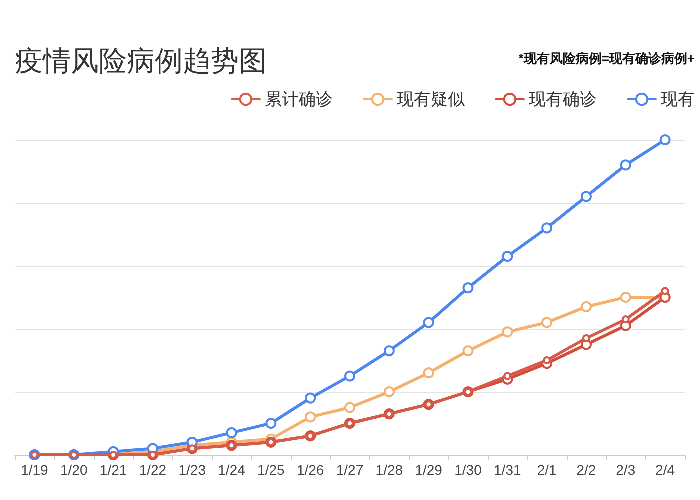 Image resolution: width=700 pixels, height=500 pixels. I want to click on x-tick-label: 2/1, so click(547, 470).